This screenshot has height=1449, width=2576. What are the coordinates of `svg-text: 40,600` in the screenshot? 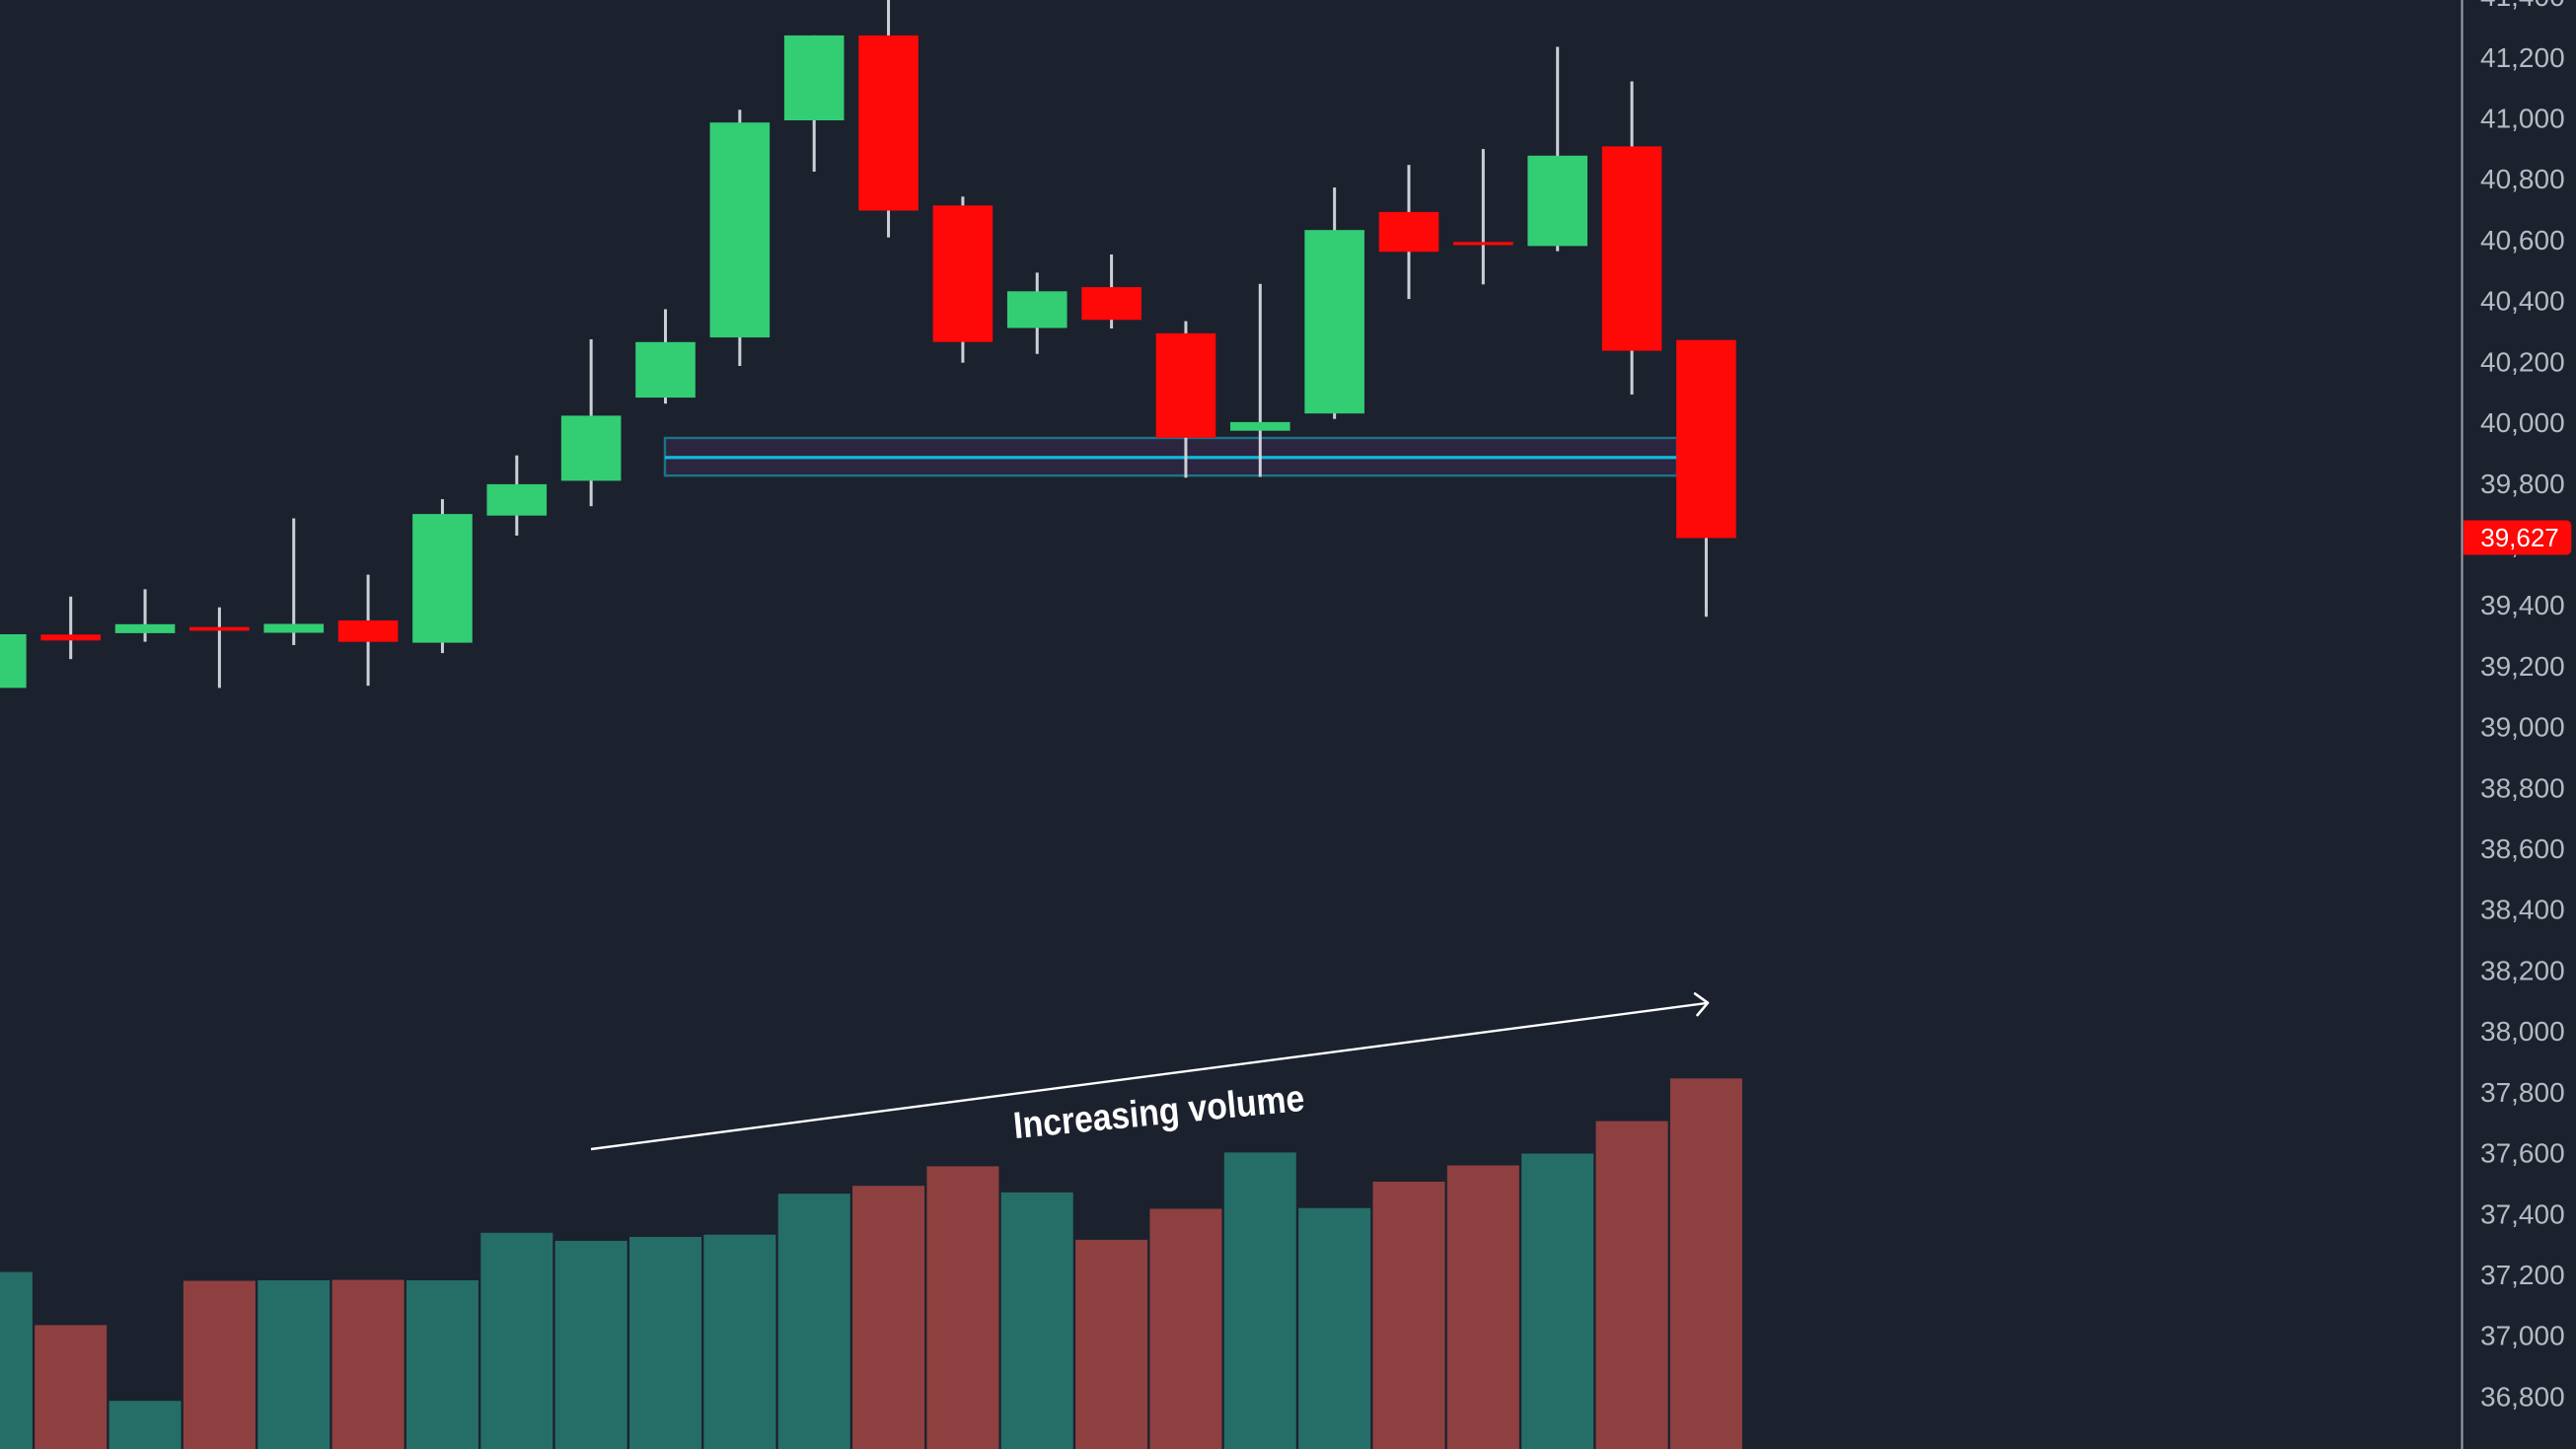 It's located at (2522, 240).